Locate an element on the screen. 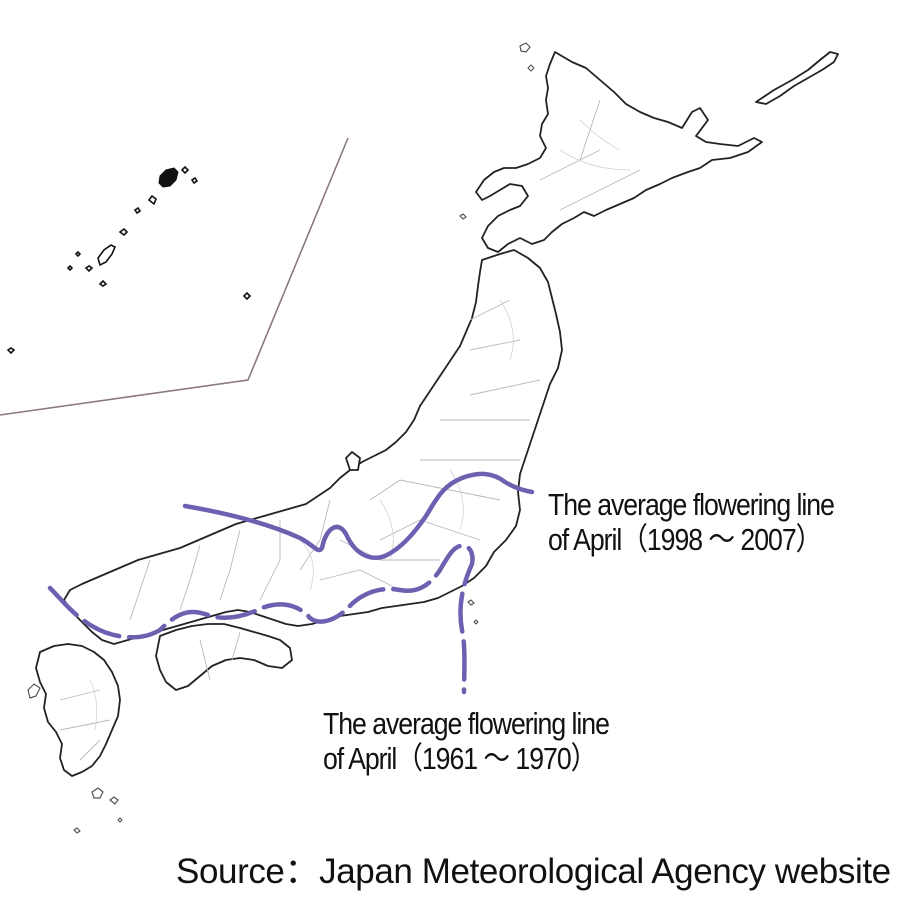 The height and width of the screenshot is (918, 904). kuril-island is located at coordinates (797, 78).